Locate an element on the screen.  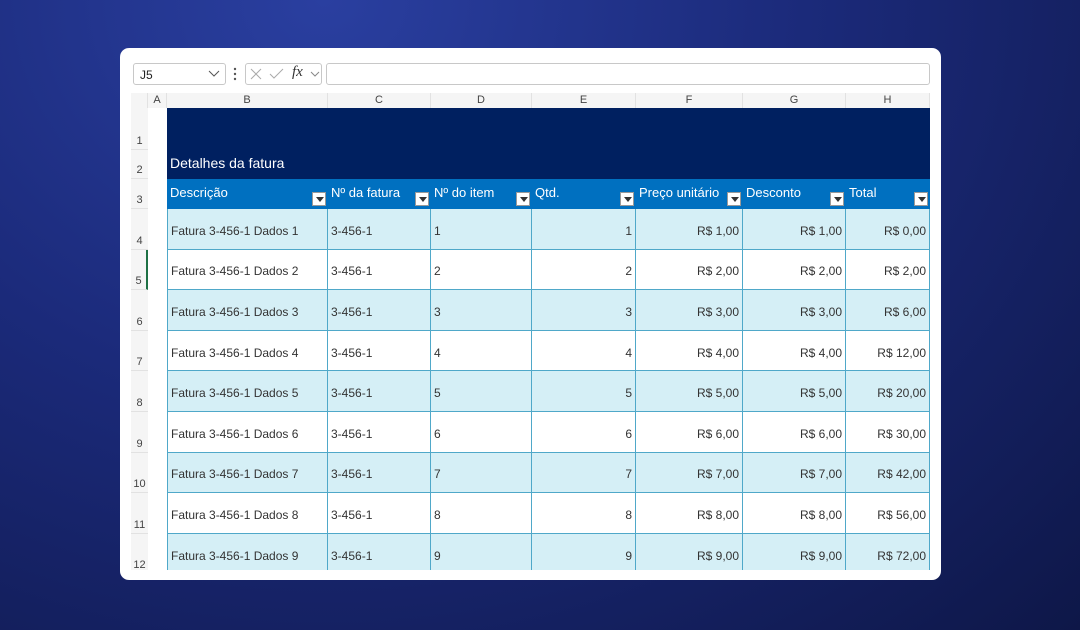
table-cell: Fatura 3-456-1 Dados 4 is located at coordinates (247, 351).